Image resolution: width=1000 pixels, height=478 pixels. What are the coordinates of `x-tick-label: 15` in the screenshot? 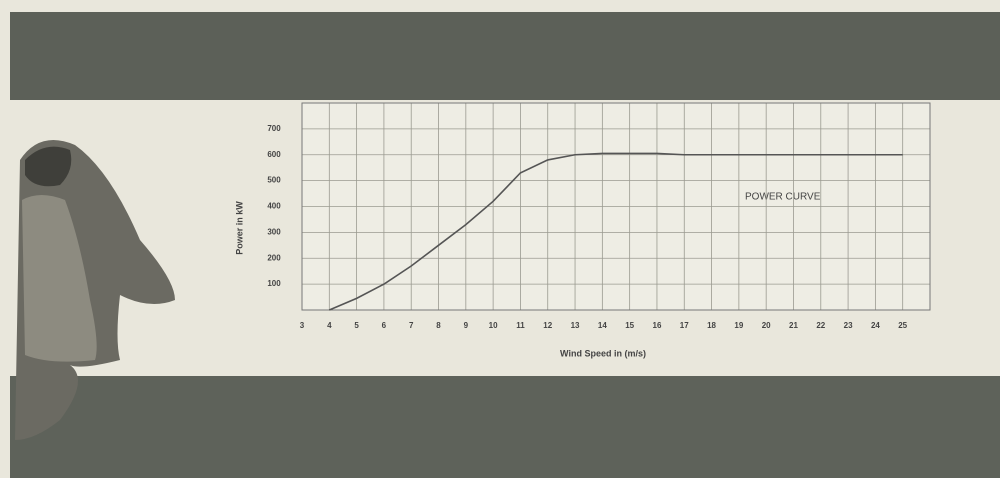 It's located at (629, 325).